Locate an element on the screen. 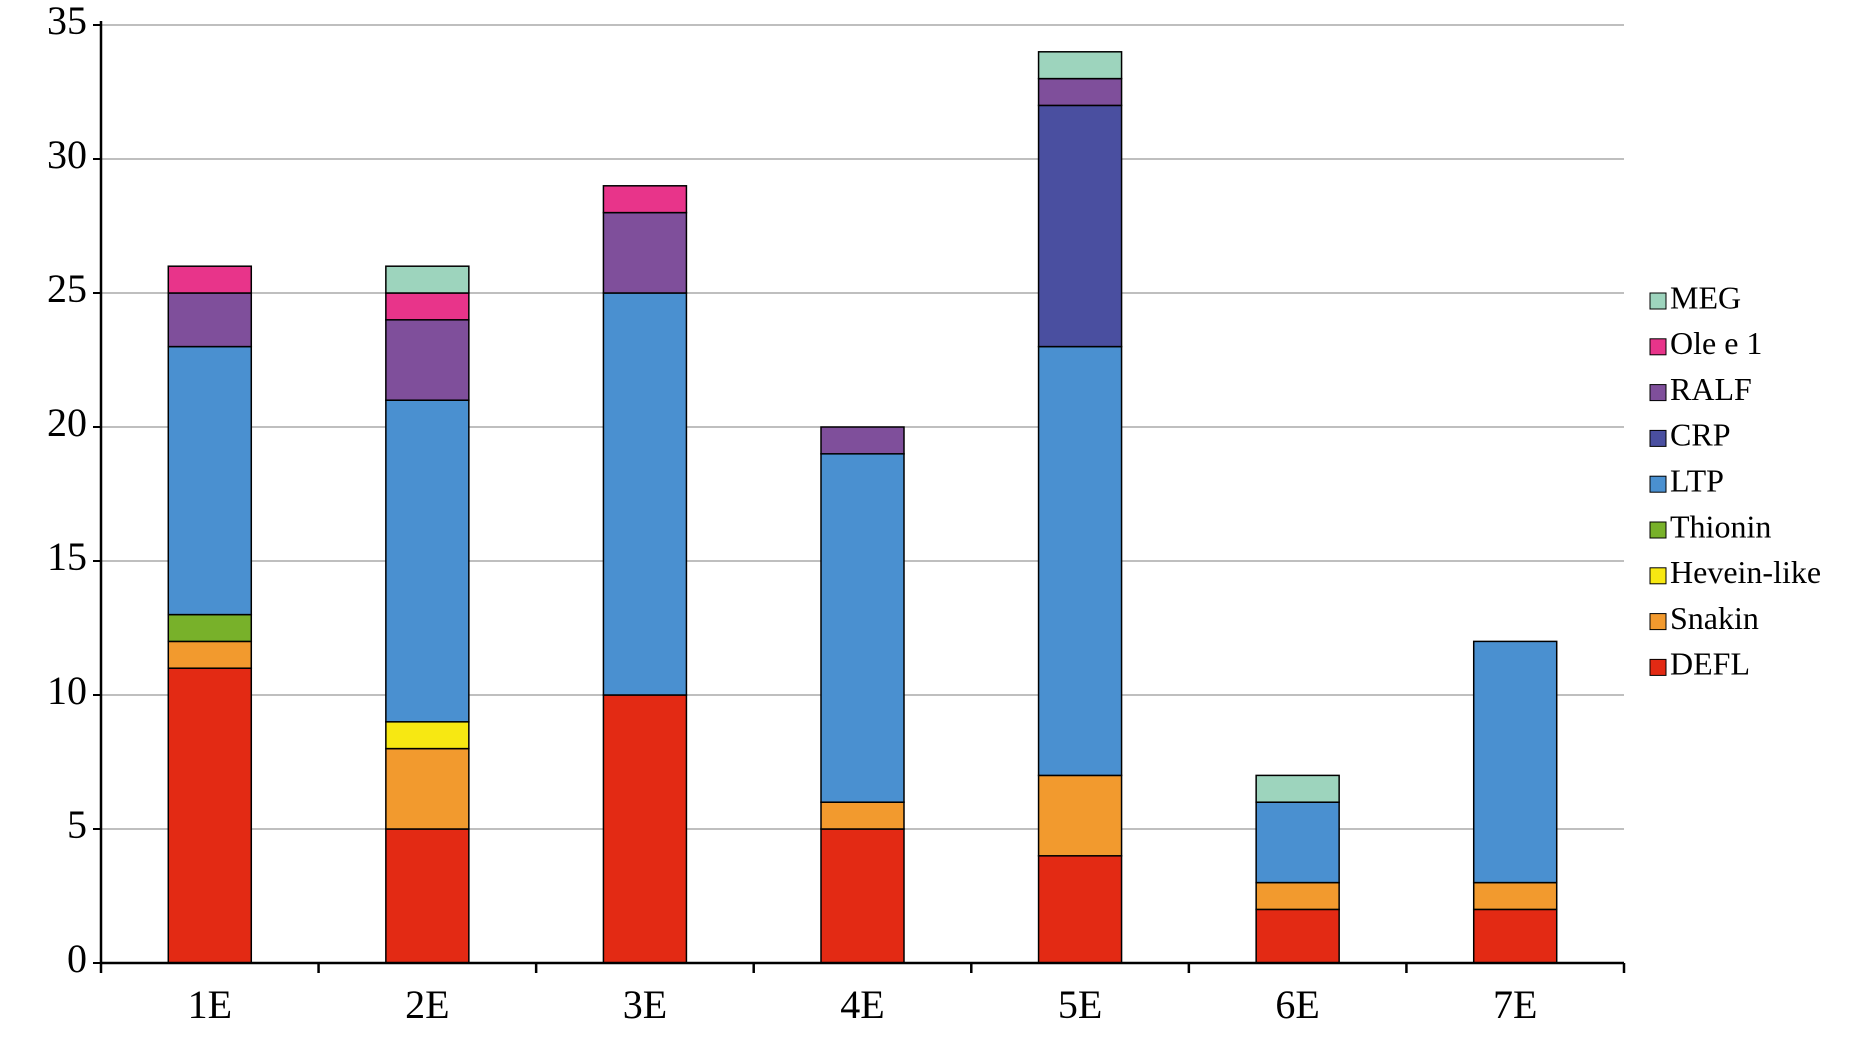  x-tick-label: 4E is located at coordinates (862, 1004).